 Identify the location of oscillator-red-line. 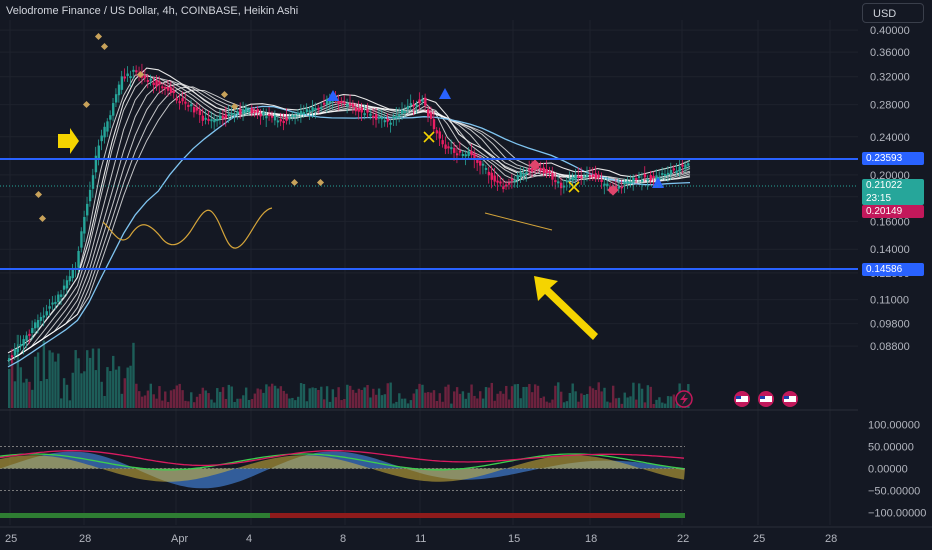
(342, 458).